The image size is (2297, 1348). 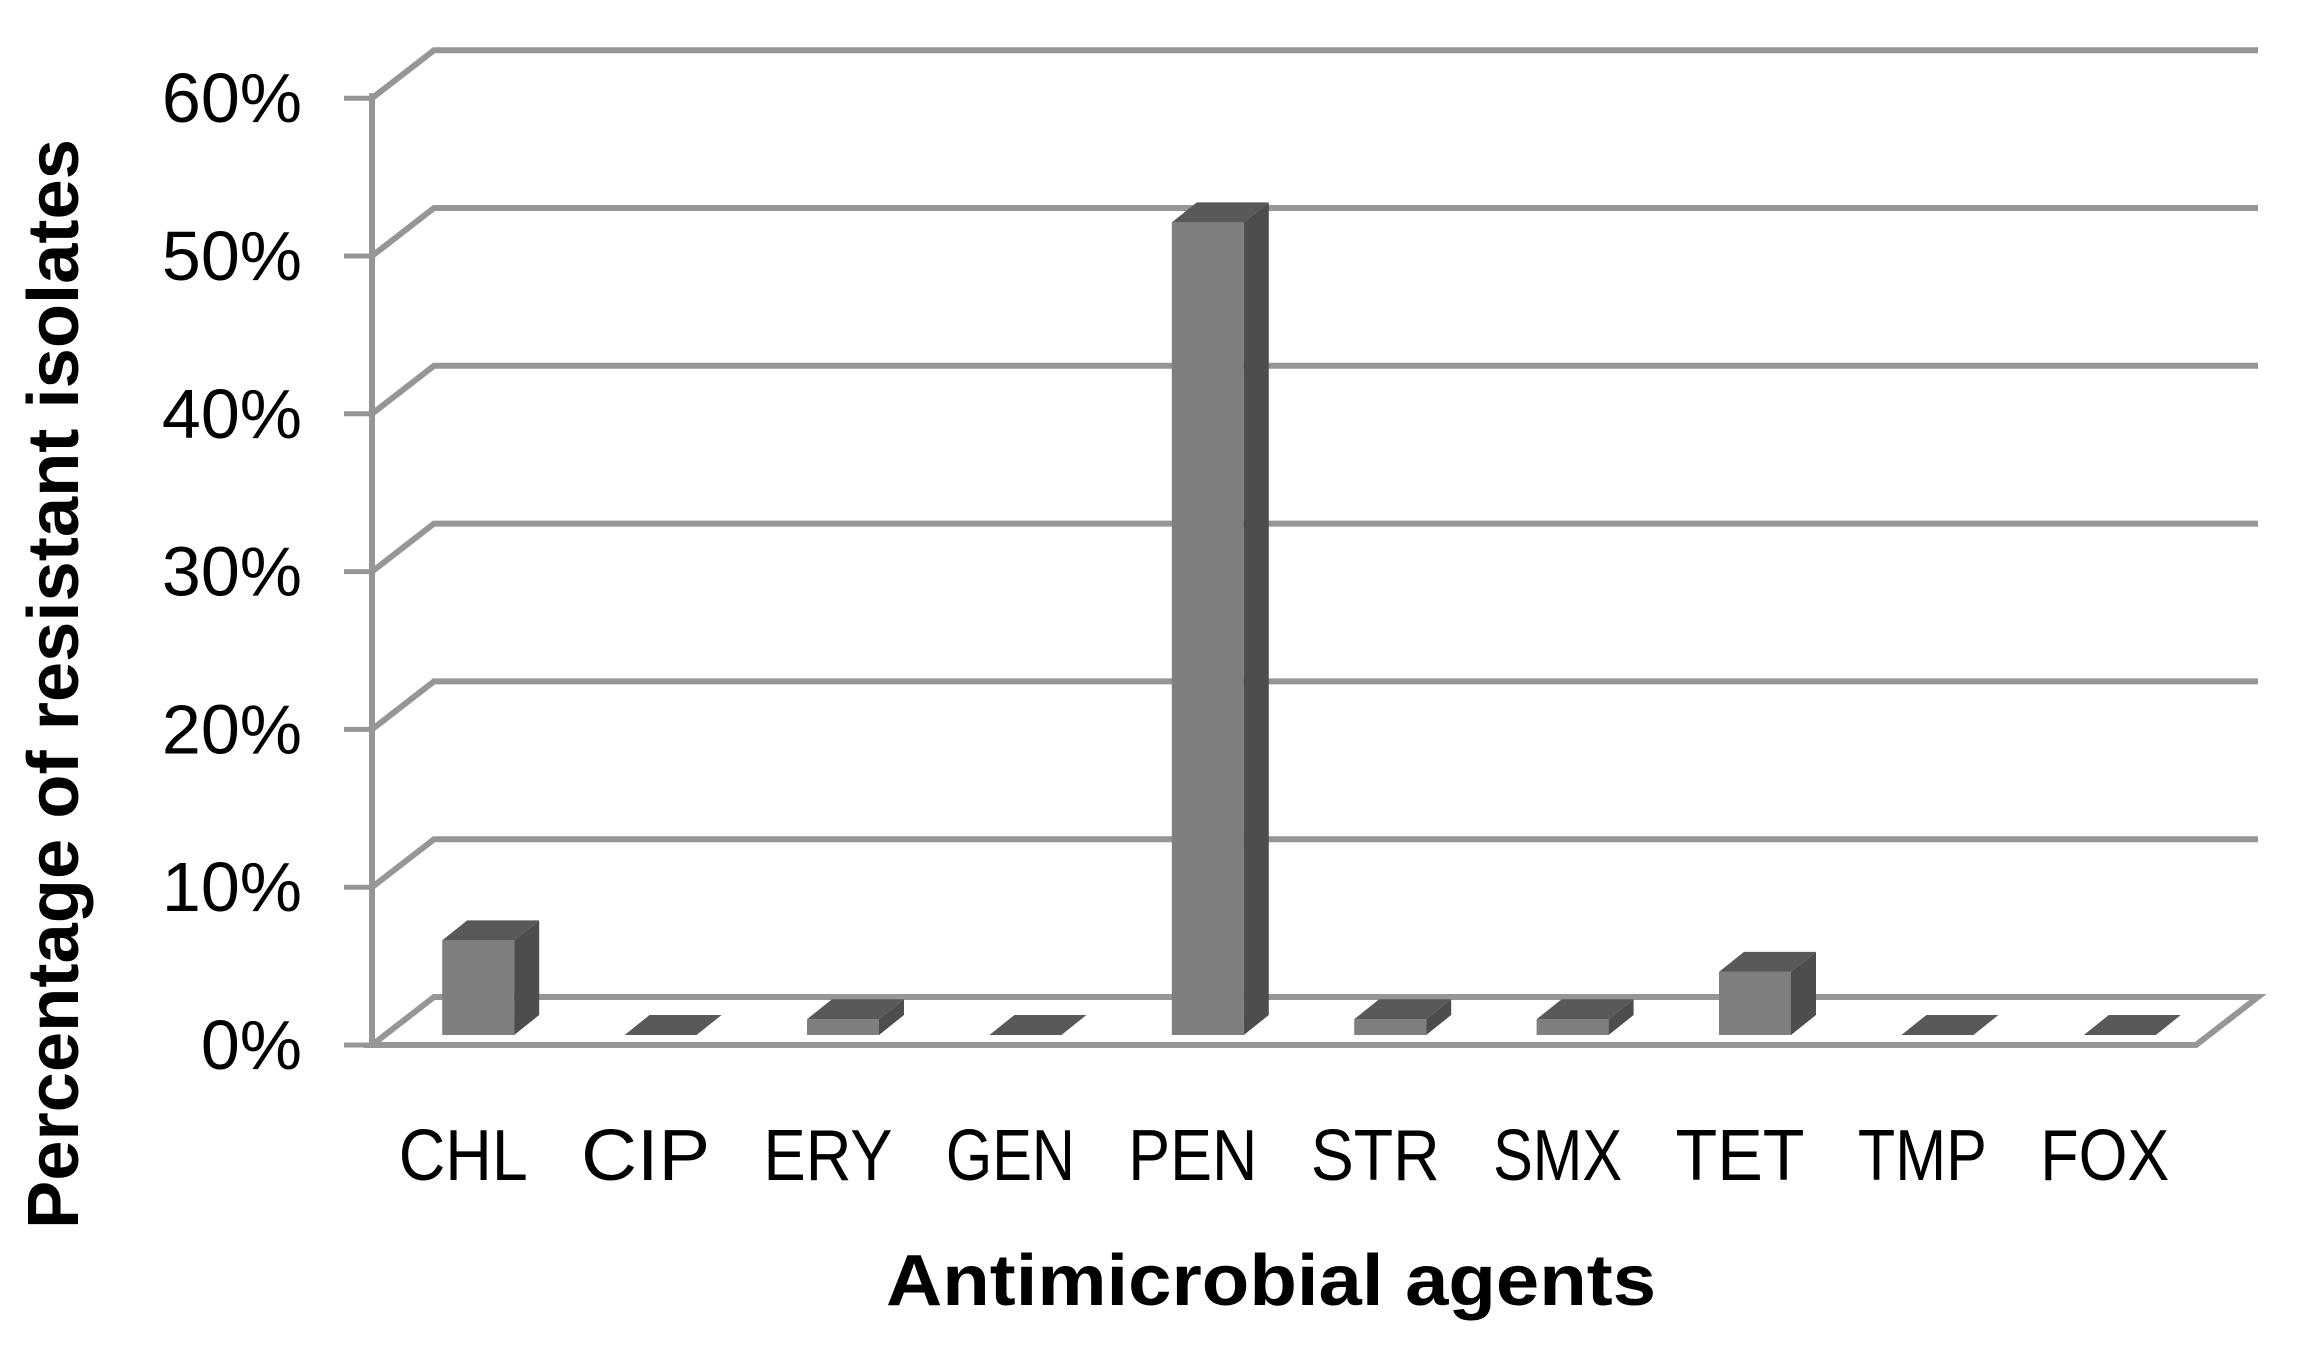 I want to click on bar-tet-front, so click(x=1755, y=1003).